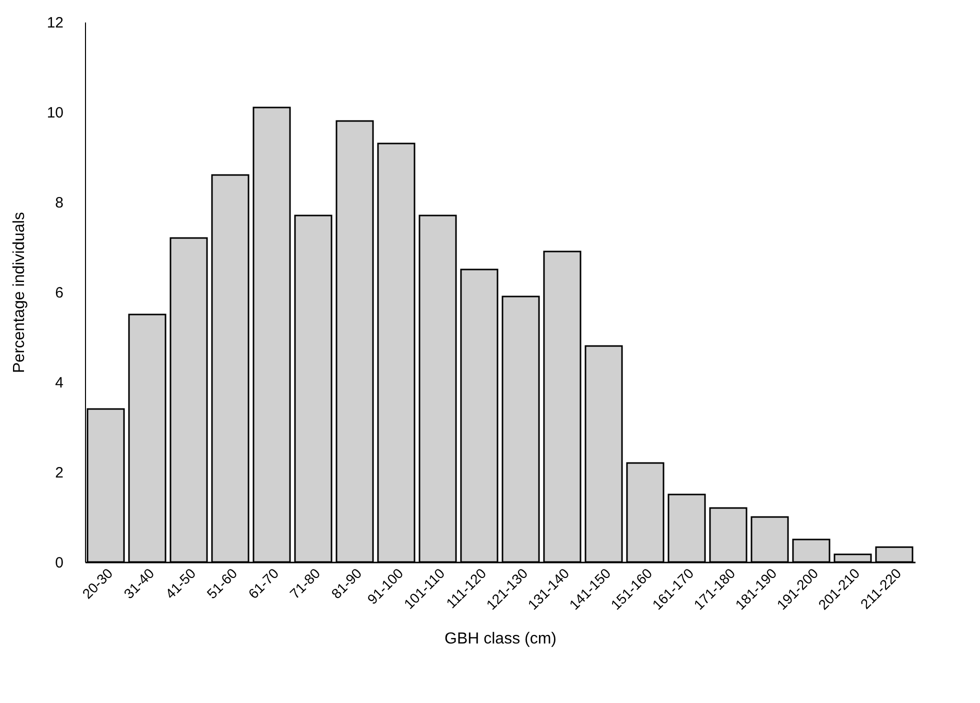  What do you see at coordinates (55, 23) in the screenshot?
I see `y-tick-label: 12` at bounding box center [55, 23].